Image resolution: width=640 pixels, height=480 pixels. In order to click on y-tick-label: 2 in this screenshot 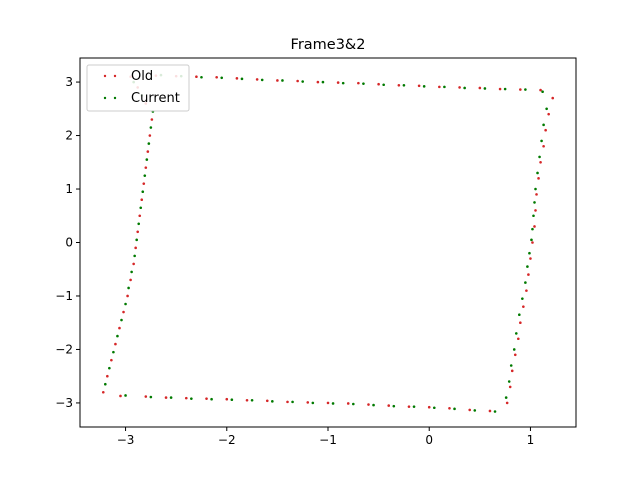, I will do `click(69, 136)`.